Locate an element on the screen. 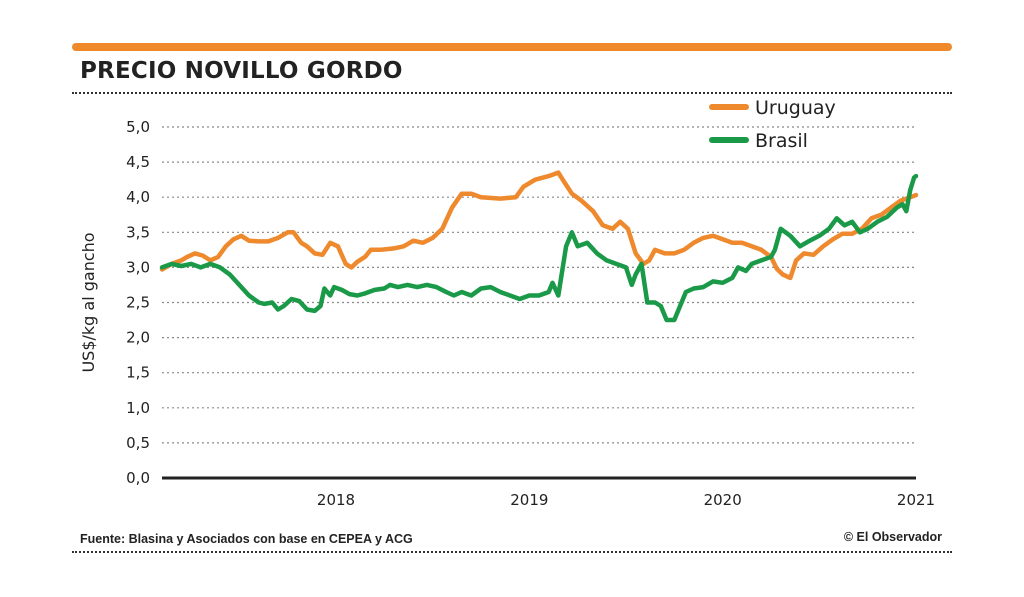 Image resolution: width=1024 pixels, height=597 pixels. x-tick-label: 2020 is located at coordinates (723, 500).